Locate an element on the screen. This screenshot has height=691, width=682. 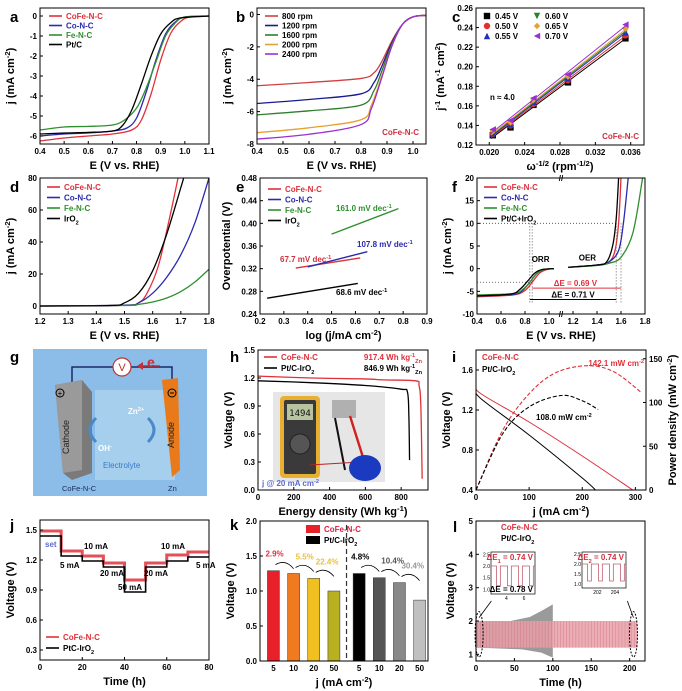
y-axis-label: j (mA cm-2) is located at coordinates (10, 76).